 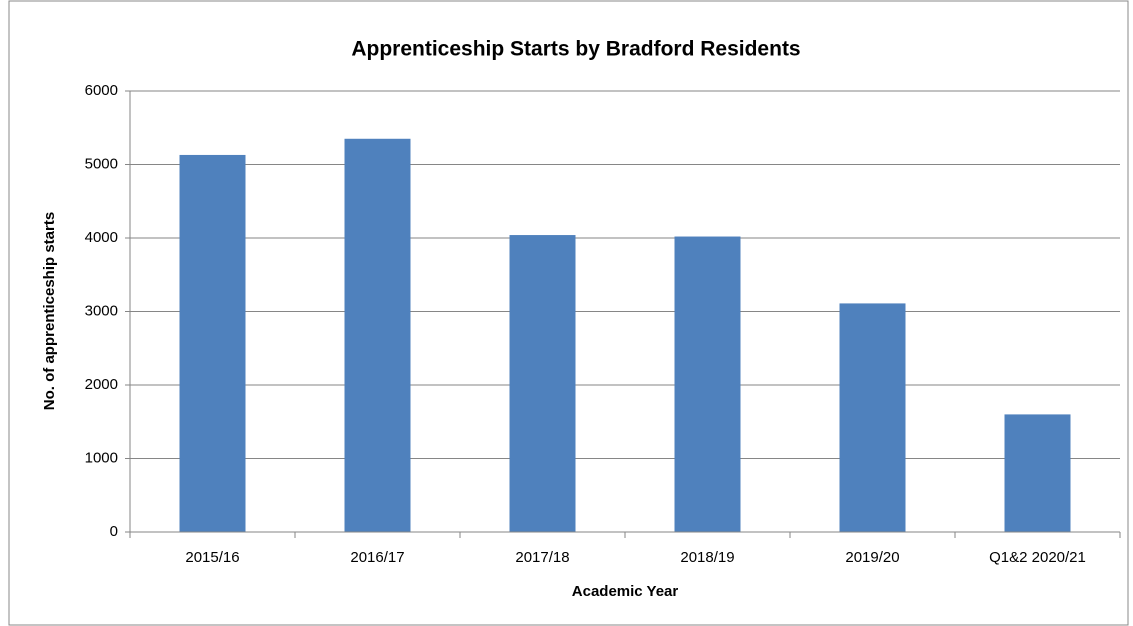 What do you see at coordinates (101, 310) in the screenshot?
I see `y-tick-label: 3000` at bounding box center [101, 310].